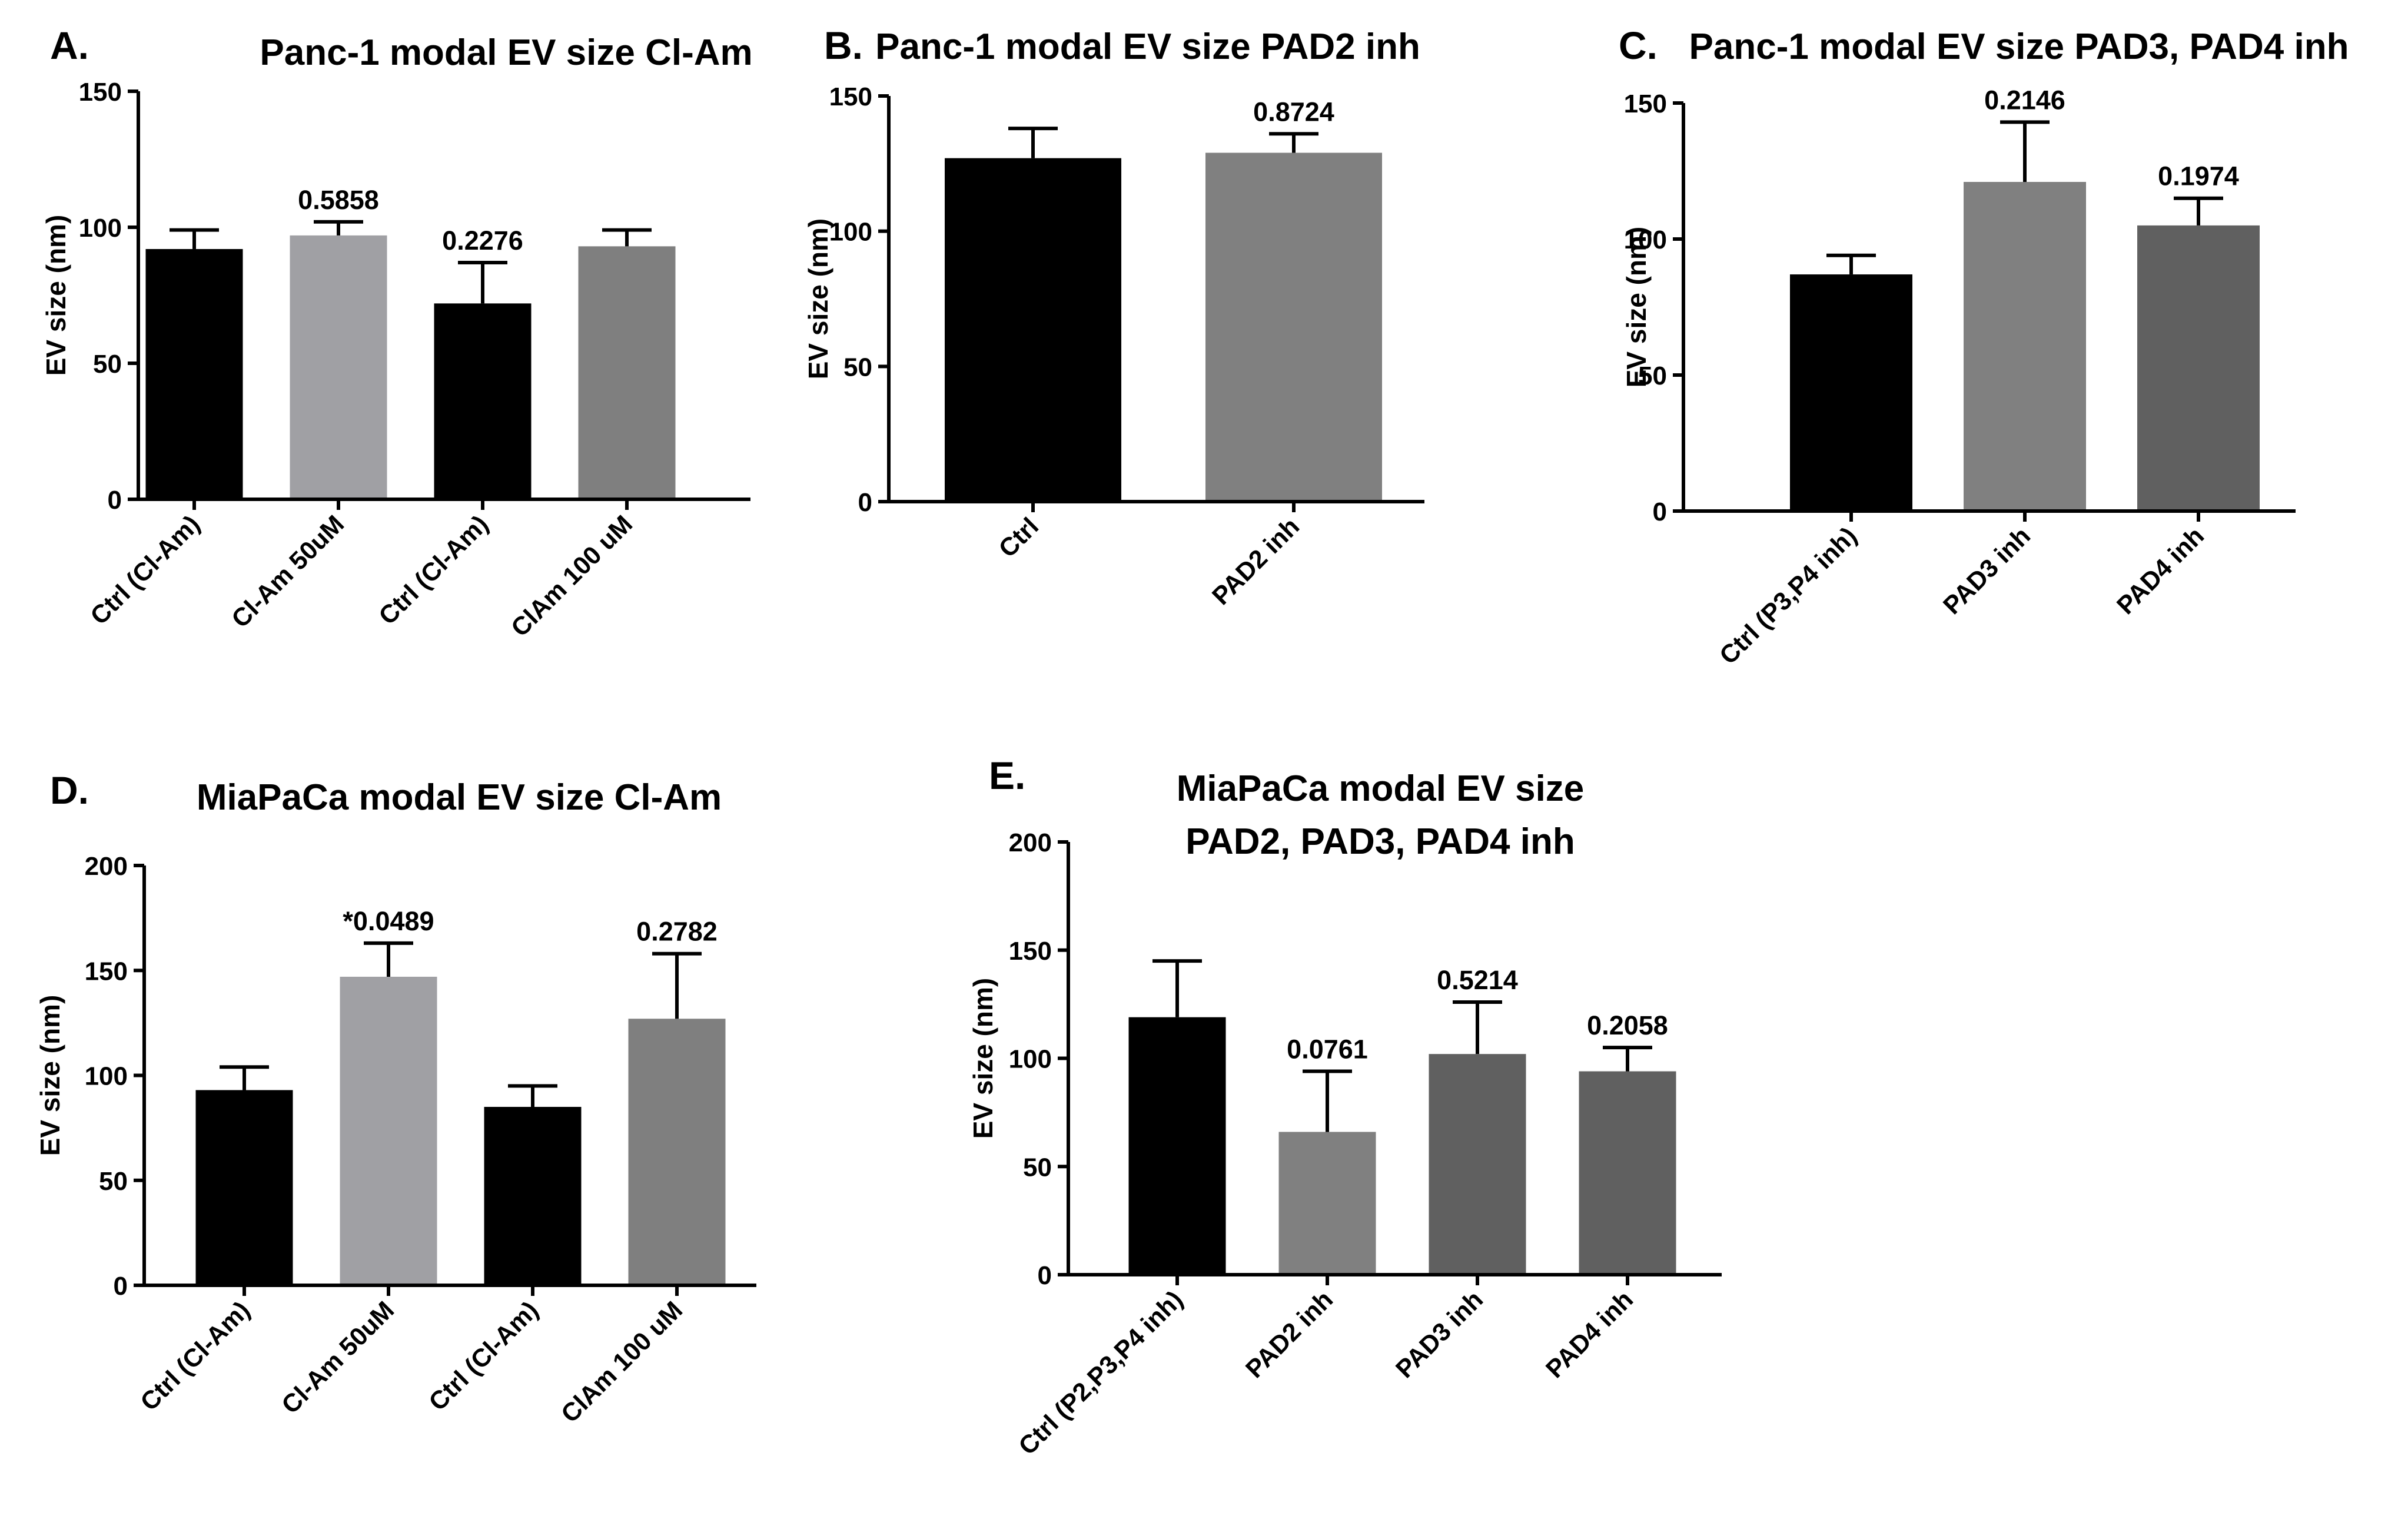  What do you see at coordinates (482, 241) in the screenshot?
I see `p-value-label: 0.2276` at bounding box center [482, 241].